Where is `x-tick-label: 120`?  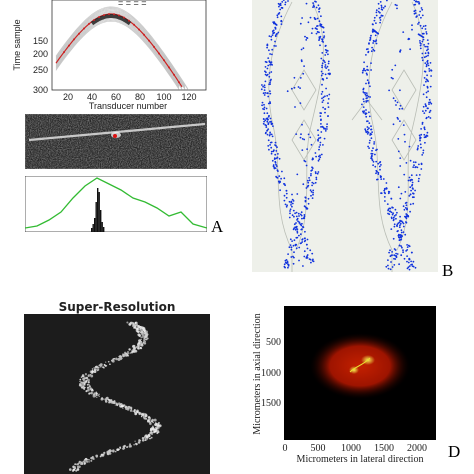
x-tick-label: 120 is located at coordinates (188, 97).